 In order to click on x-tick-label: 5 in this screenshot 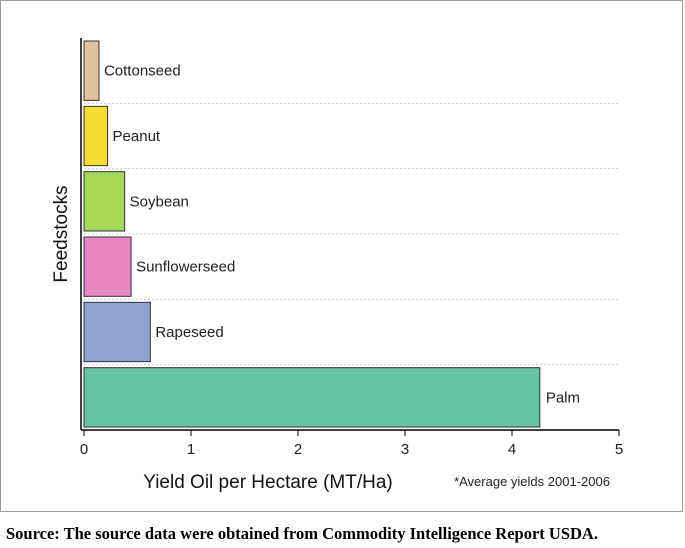, I will do `click(619, 449)`.